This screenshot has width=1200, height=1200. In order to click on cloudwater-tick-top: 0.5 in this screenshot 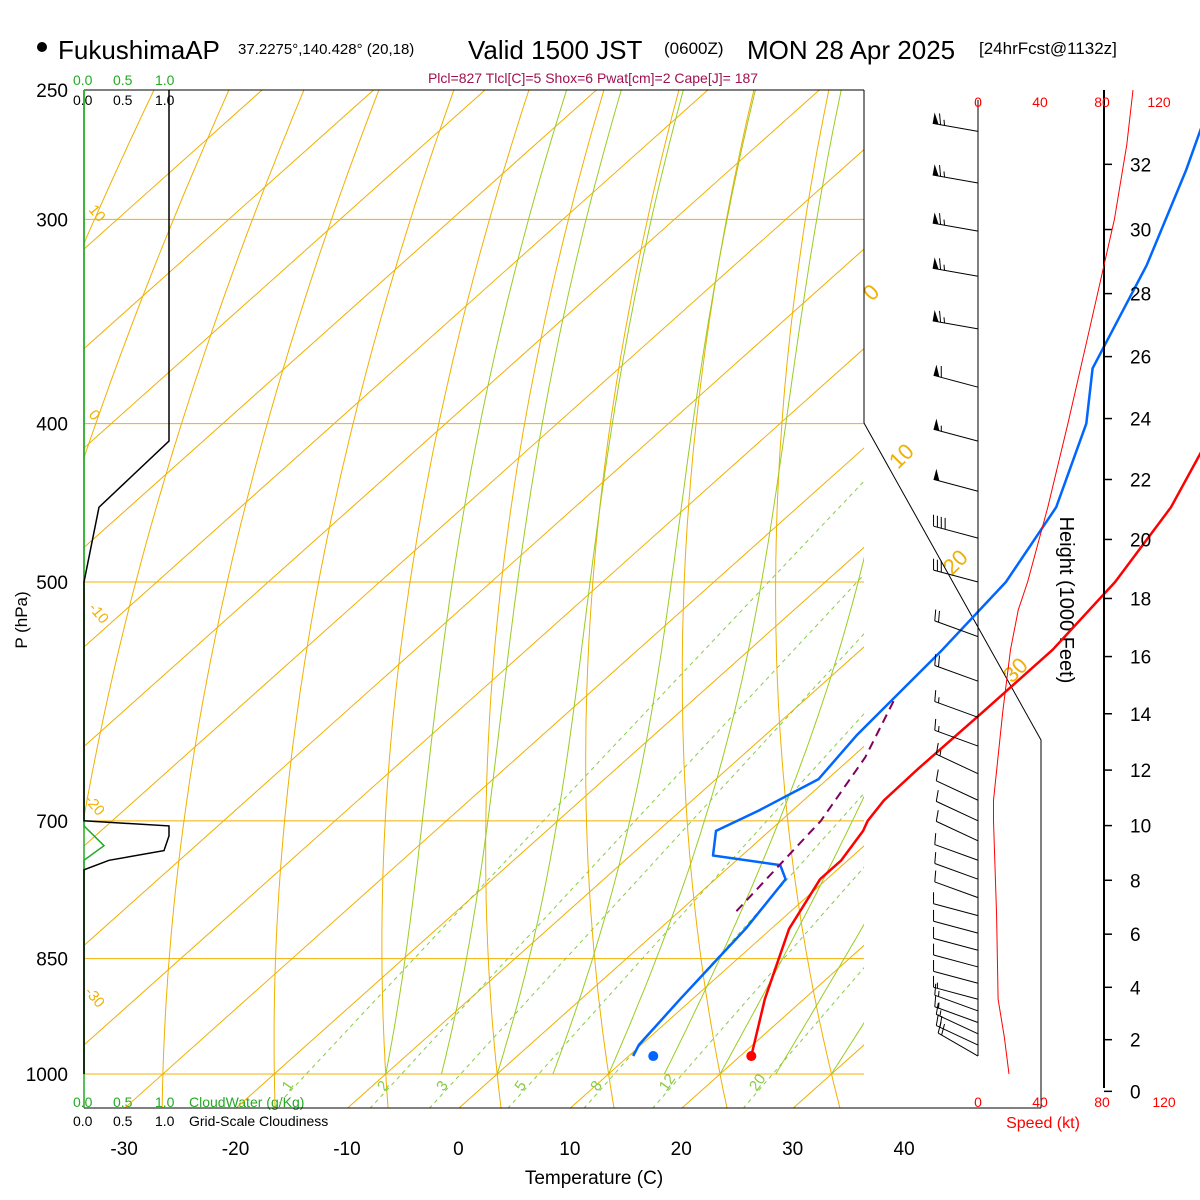, I will do `click(123, 80)`.